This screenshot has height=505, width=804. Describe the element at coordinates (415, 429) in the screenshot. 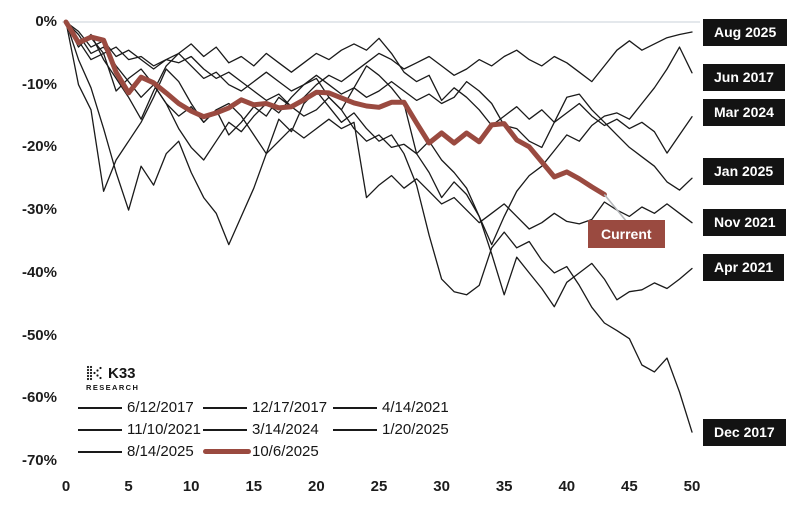

I see `legend-label-1-20-2025: 1/20/2025` at that location.